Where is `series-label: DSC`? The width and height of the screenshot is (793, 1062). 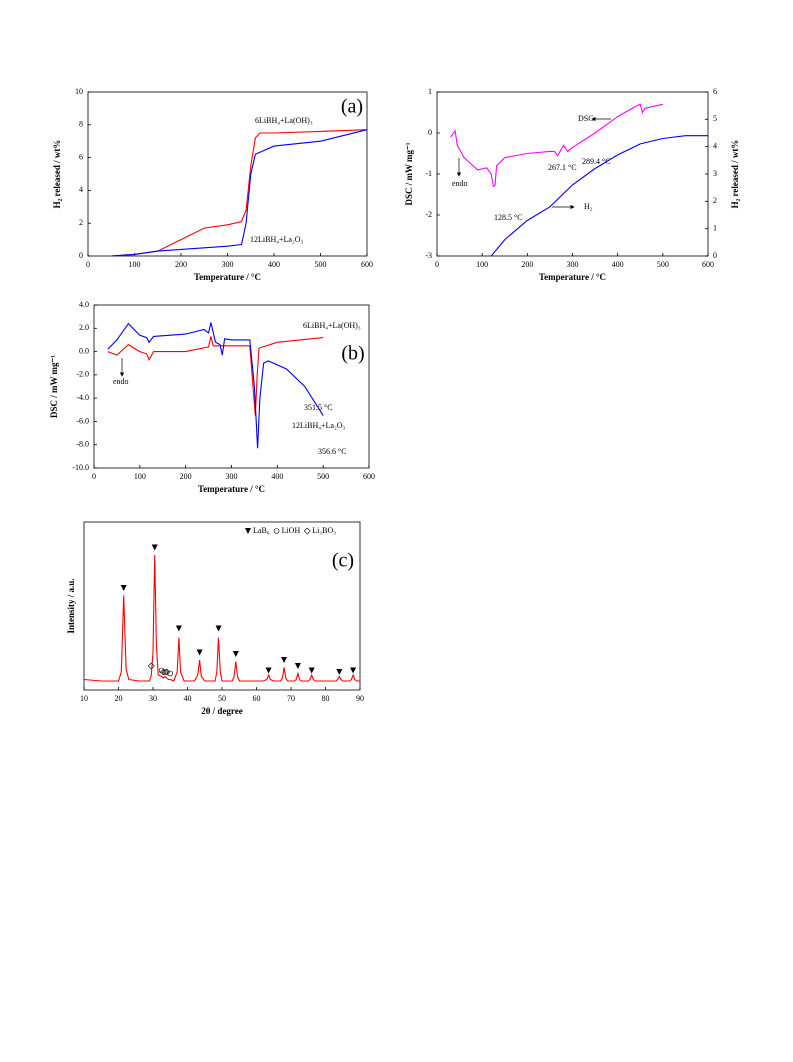 series-label: DSC is located at coordinates (586, 118).